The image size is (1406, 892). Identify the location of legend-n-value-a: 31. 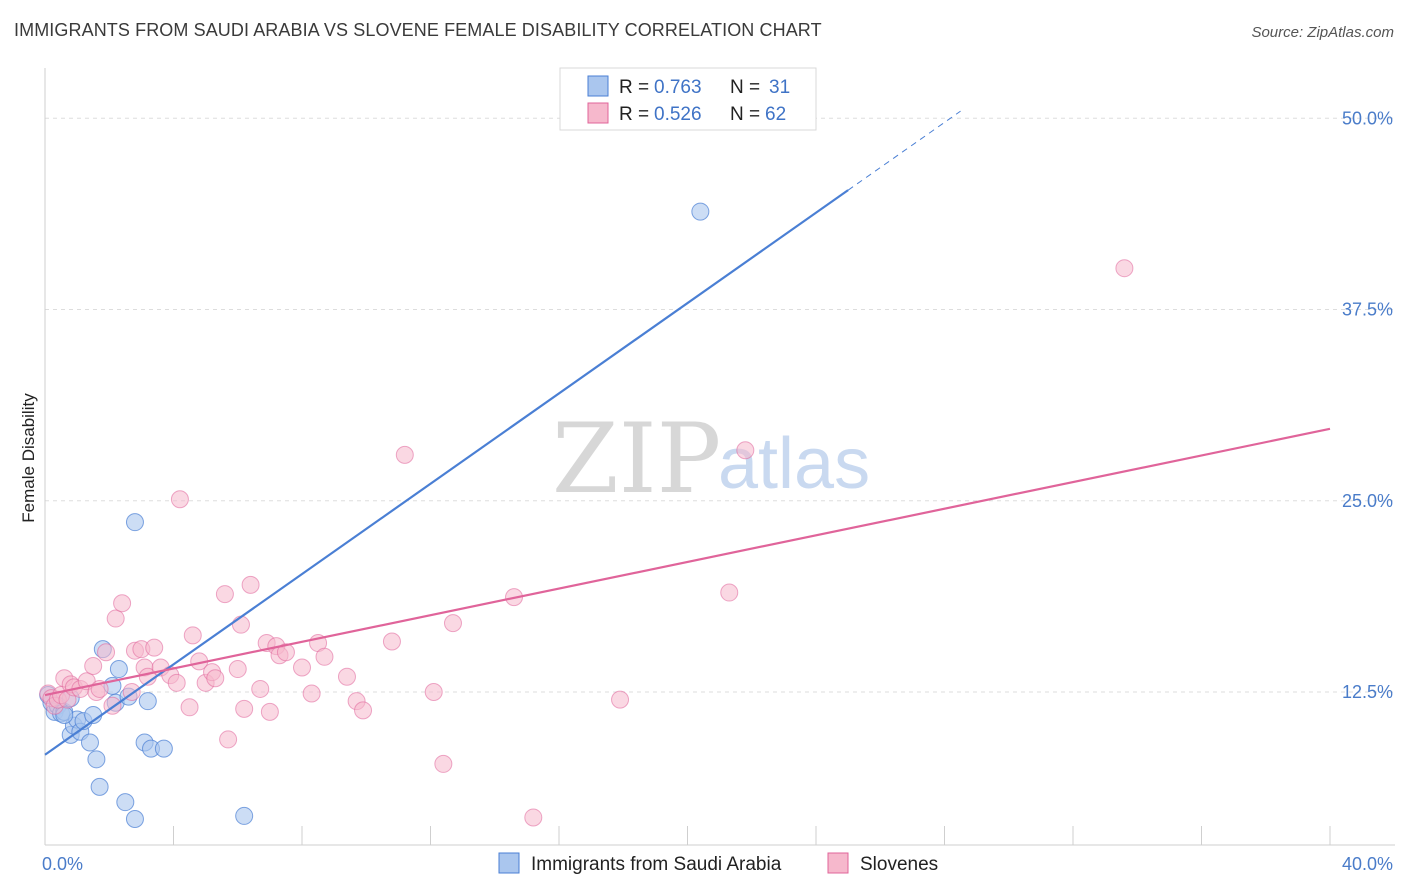
(779, 87).